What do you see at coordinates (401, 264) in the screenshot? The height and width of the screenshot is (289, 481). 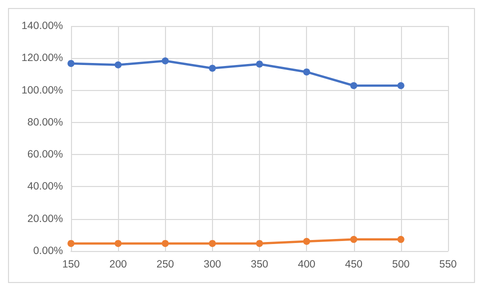 I see `x-tick-label: 500` at bounding box center [401, 264].